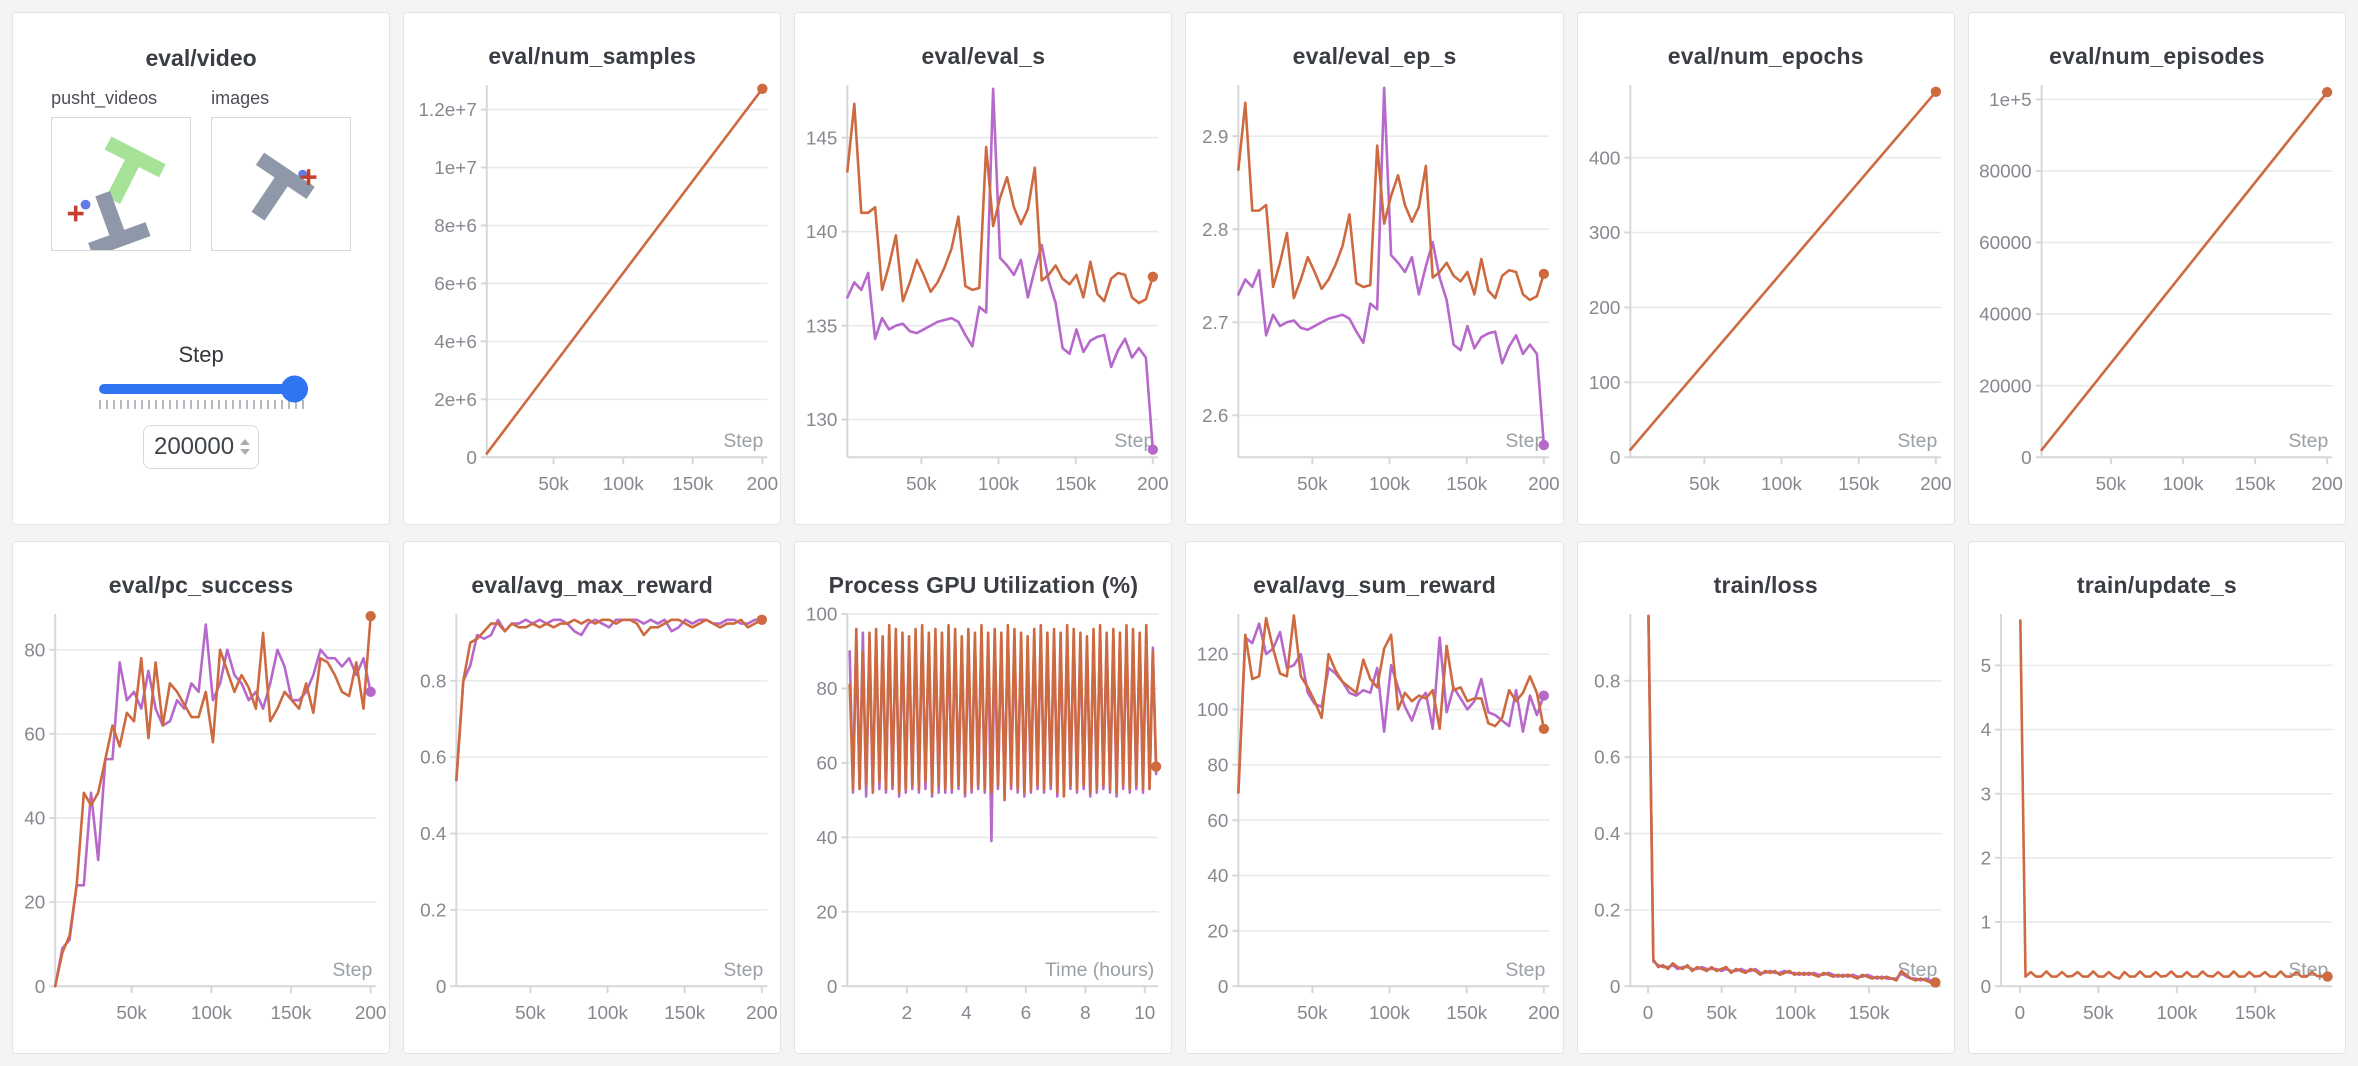 This screenshot has height=1066, width=2358. What do you see at coordinates (1766, 295) in the screenshot?
I see `chart-eval-num-epochs: 0 100 200 300 400 50k 100k 150k 200 Step` at bounding box center [1766, 295].